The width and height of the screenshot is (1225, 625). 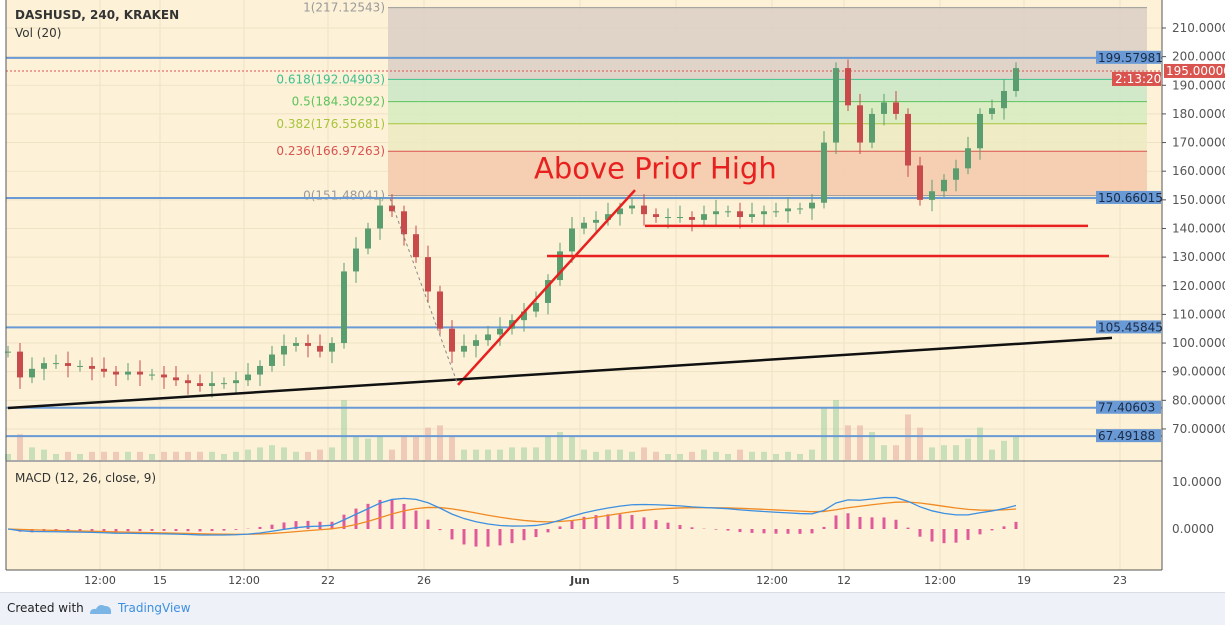 What do you see at coordinates (1198, 372) in the screenshot?
I see `y-tick-label: 90.00000` at bounding box center [1198, 372].